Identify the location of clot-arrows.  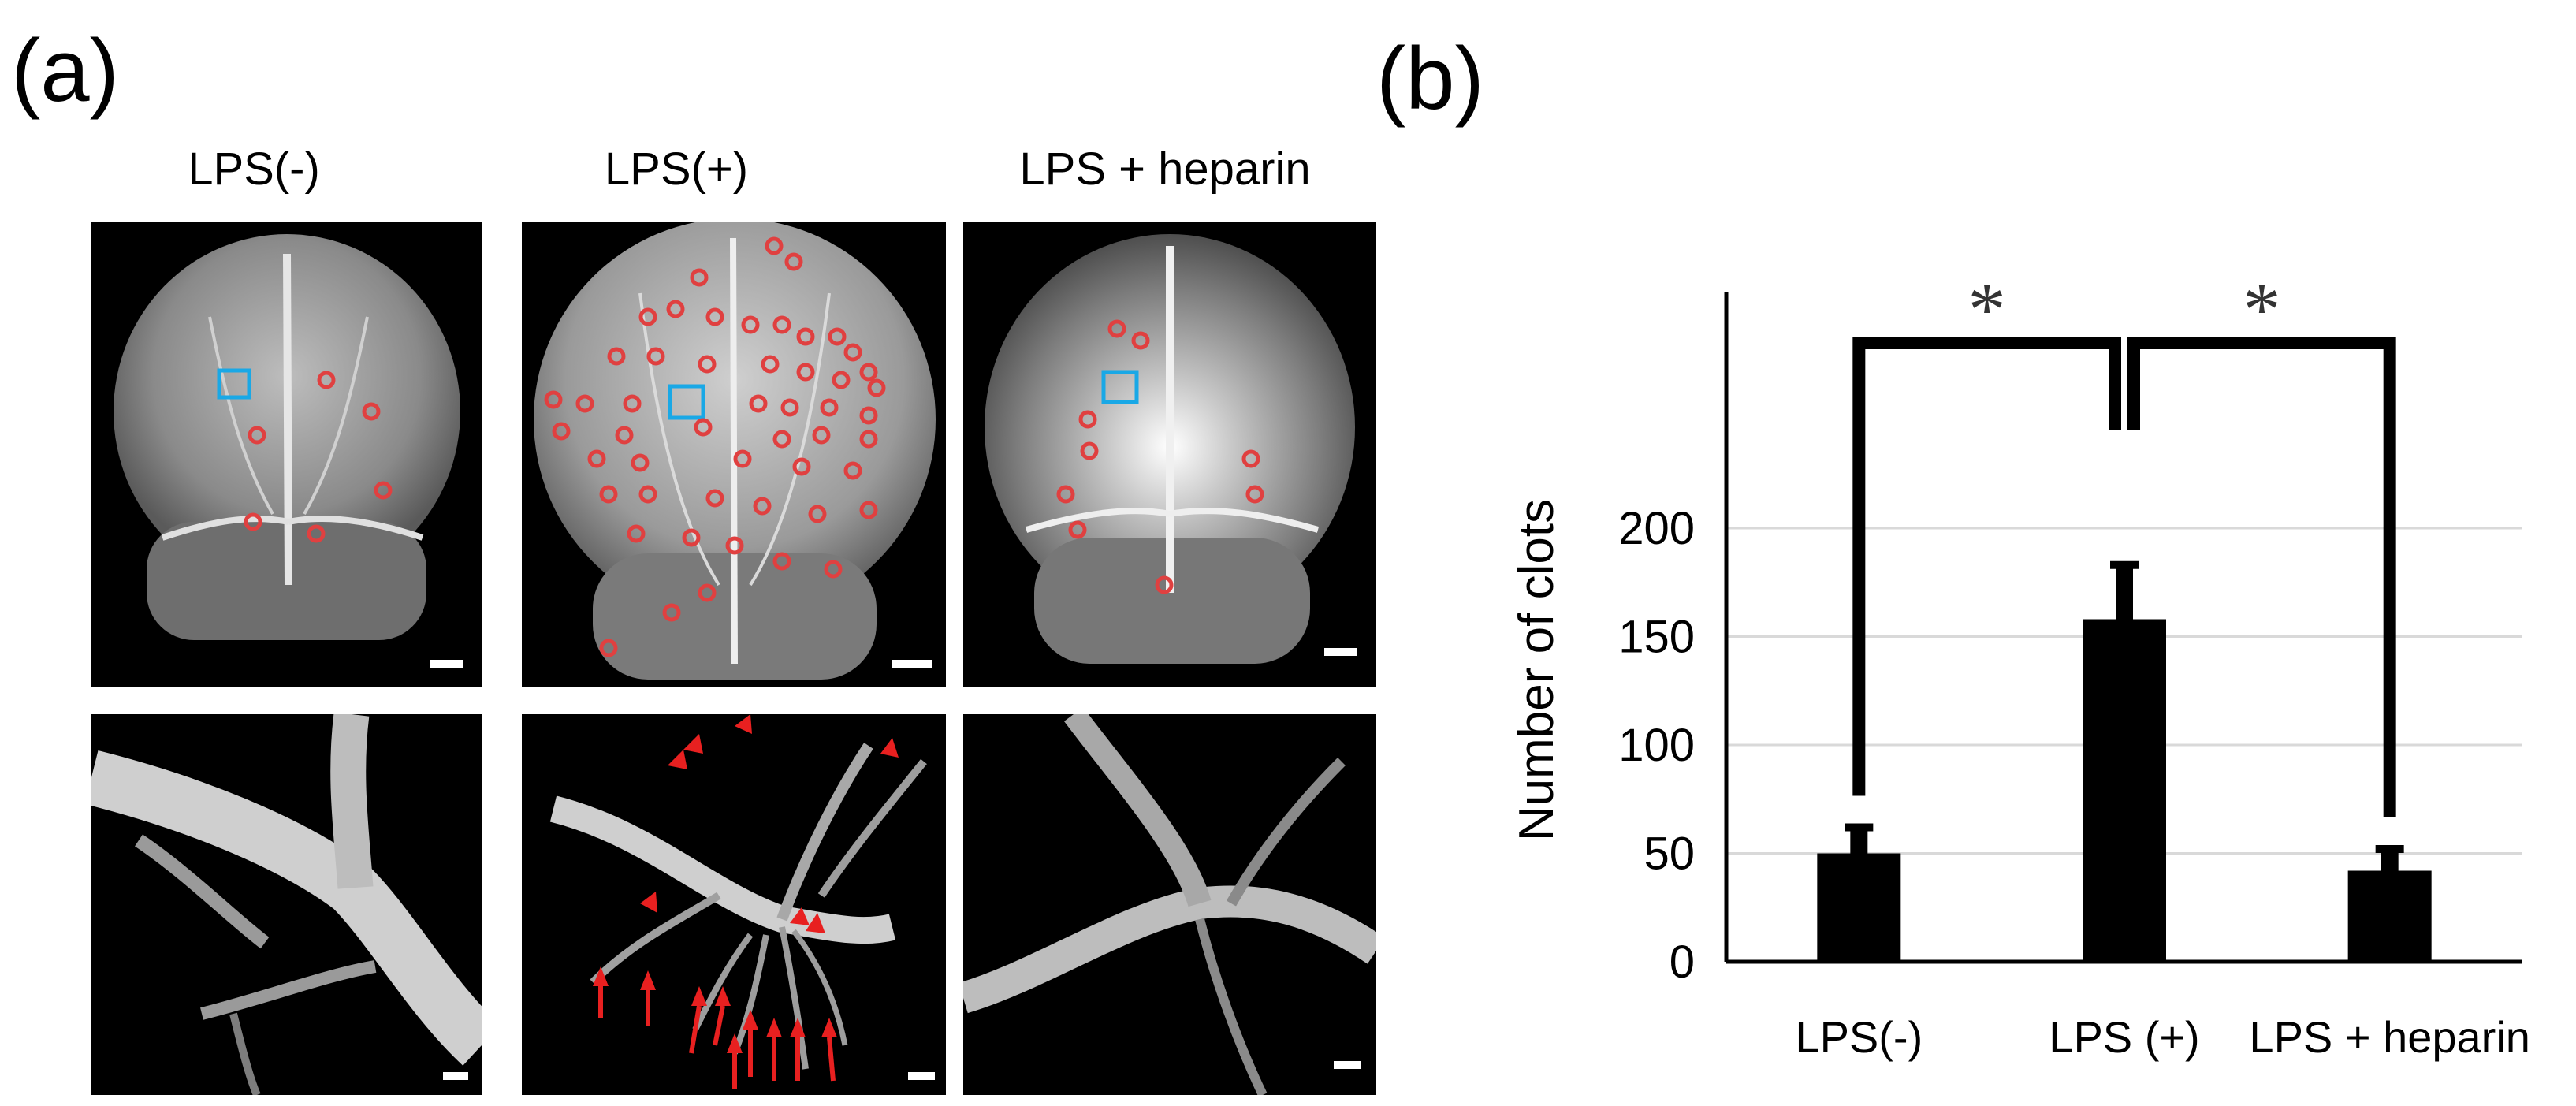
(746, 883).